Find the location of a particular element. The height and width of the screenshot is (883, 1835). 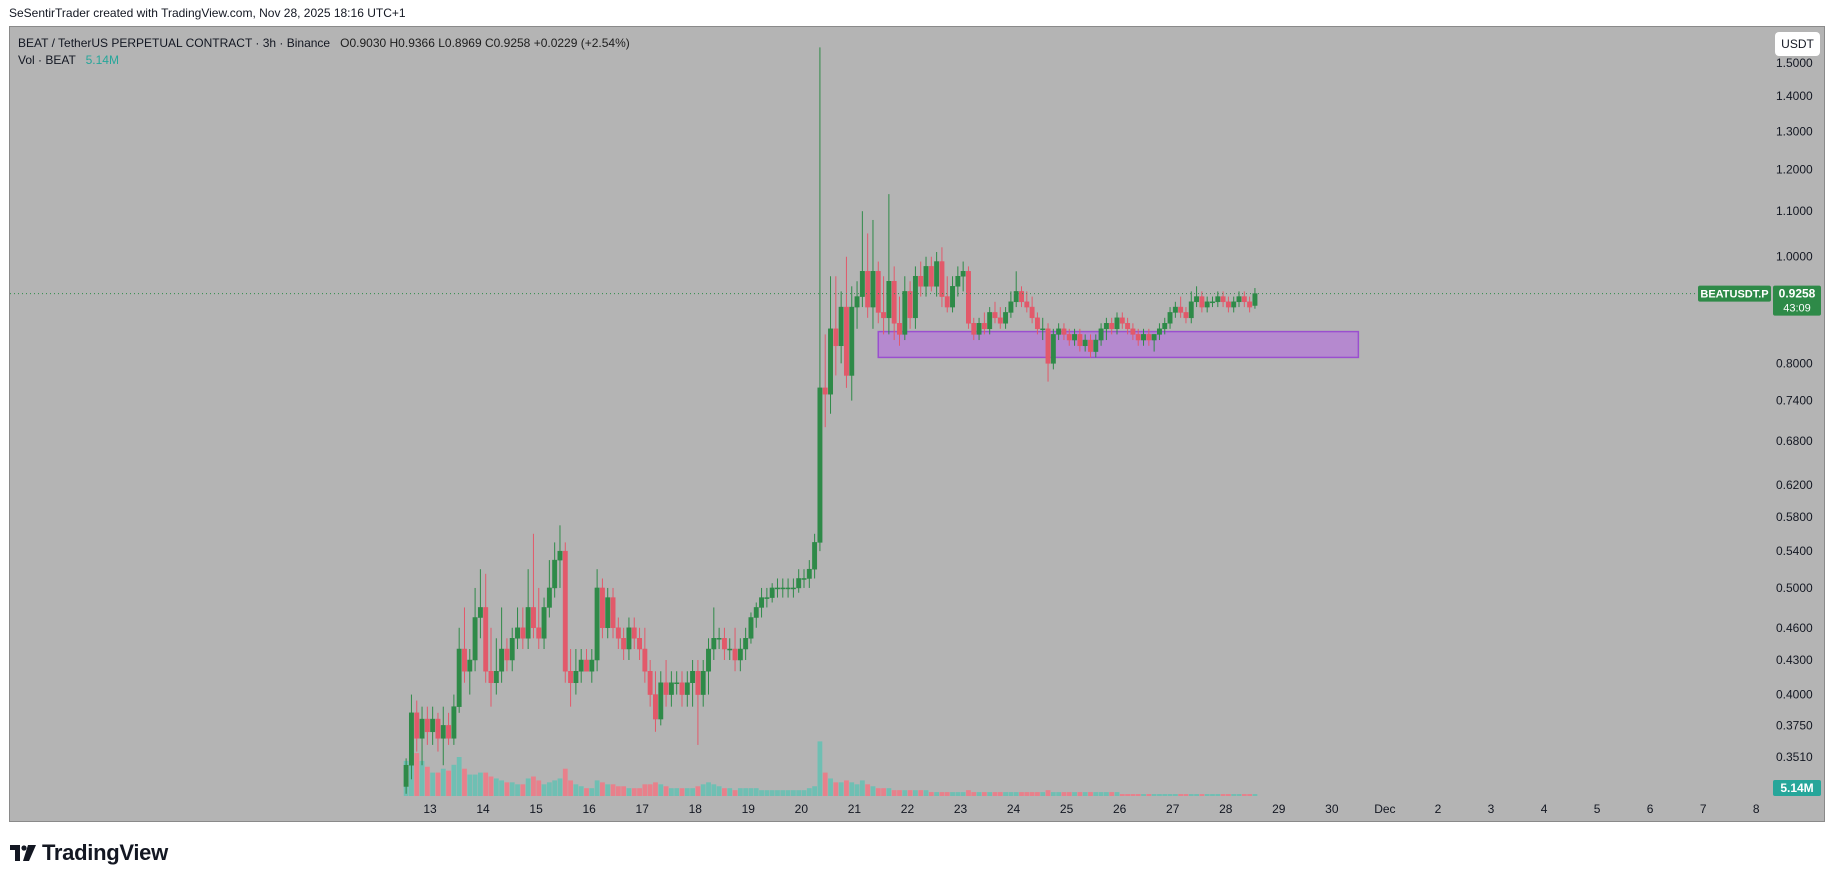

y-axis-tick-label: 1.0000 is located at coordinates (1794, 257).